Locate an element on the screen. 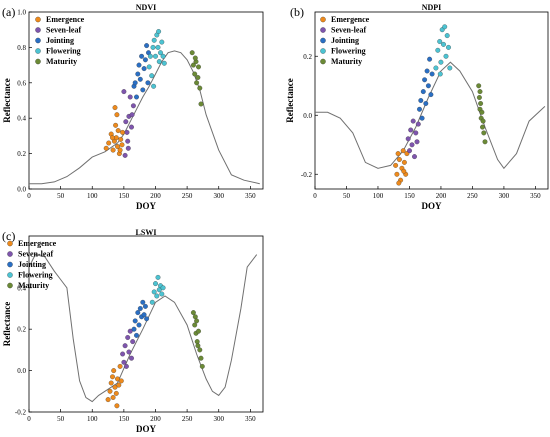 The image size is (550, 437). ndpi-y-tick-label: -0.2 is located at coordinates (307, 175).